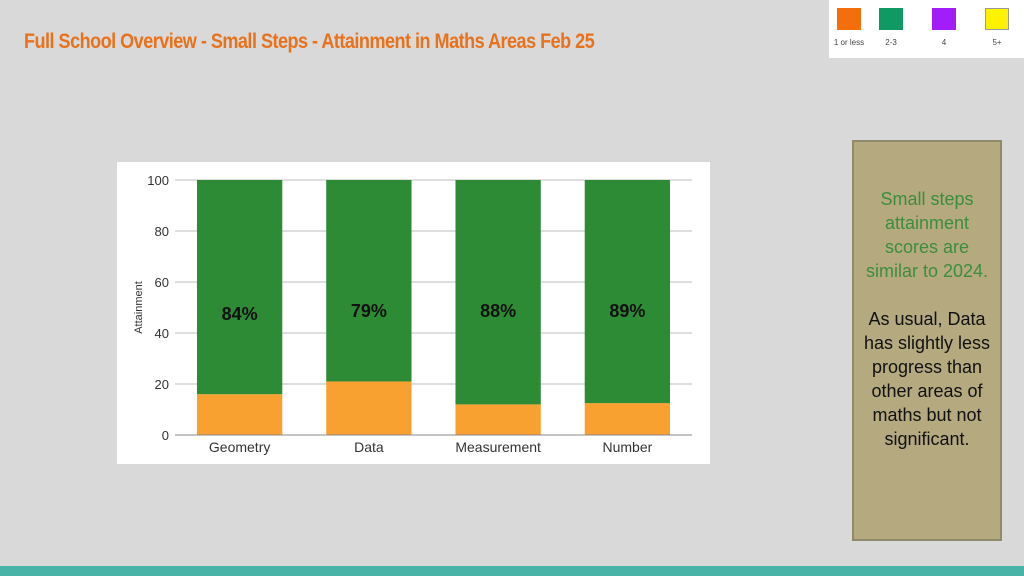 The height and width of the screenshot is (576, 1024). I want to click on legend-label: 2-3, so click(891, 42).